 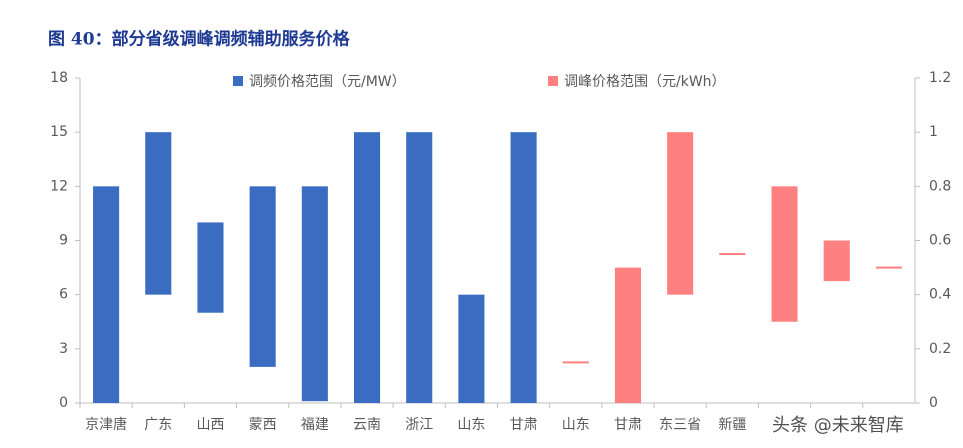 What do you see at coordinates (59, 132) in the screenshot?
I see `y-tick-label: 15` at bounding box center [59, 132].